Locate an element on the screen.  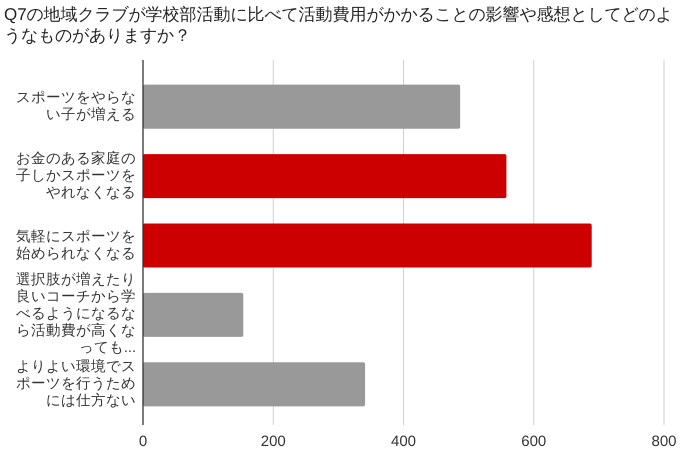
chart-title: Q7の地域クラブが学校部活動に比べて活動費用がかかることの影響や感想としてどのようなものがありますか？ is located at coordinates (339, 25).